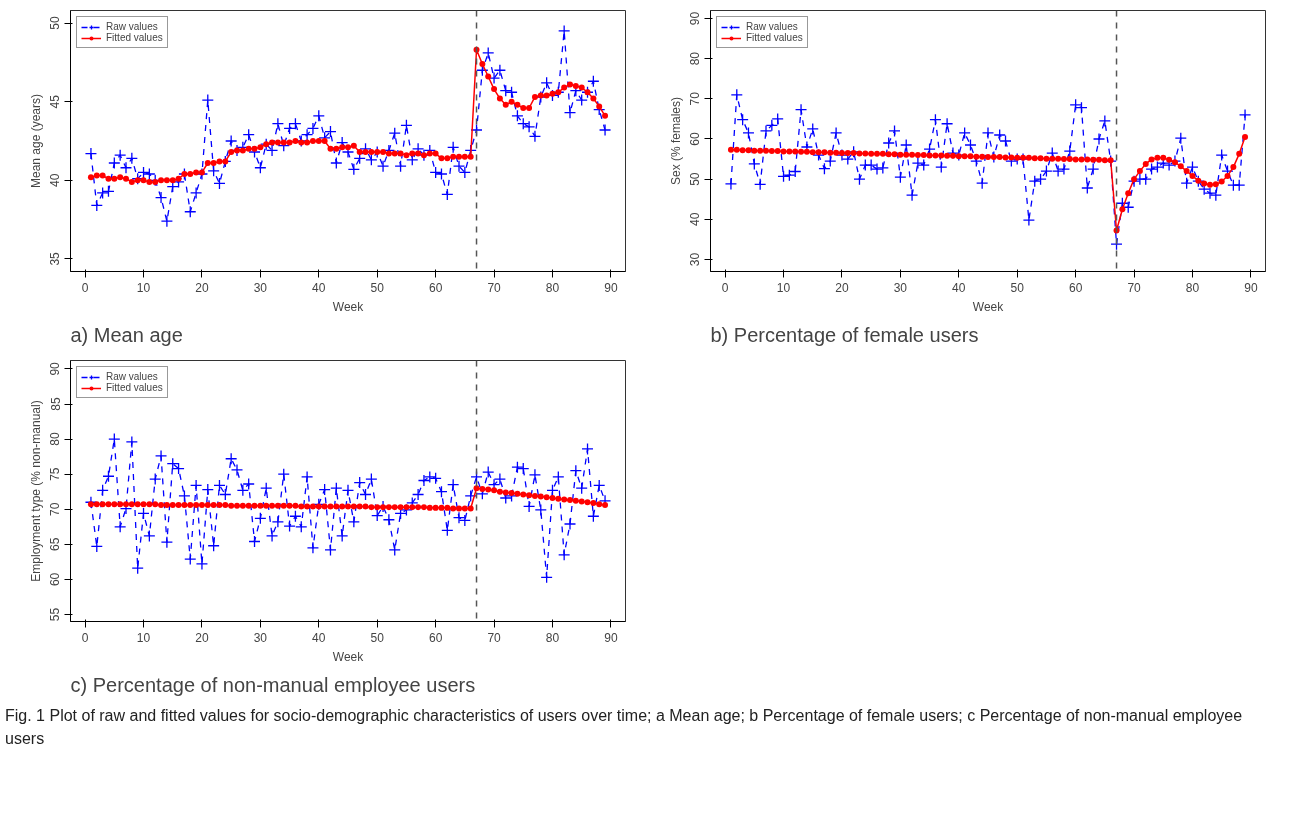 The image size is (1292, 816). Describe the element at coordinates (675, 141) in the screenshot. I see `y-axis-title: Sex (% females)` at that location.